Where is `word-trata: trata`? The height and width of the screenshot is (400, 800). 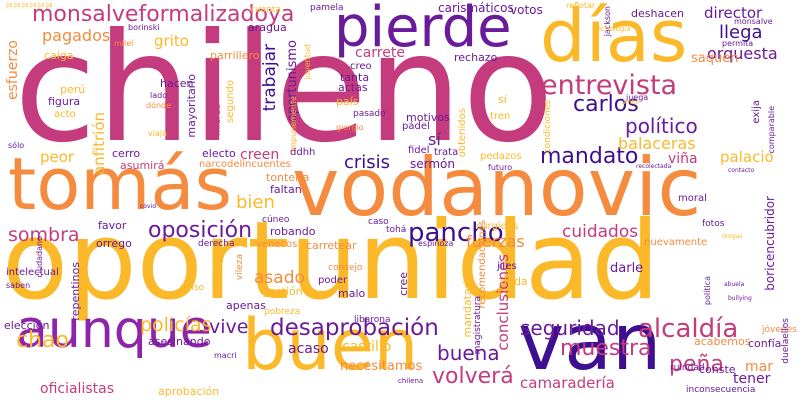 word-trata: trata is located at coordinates (446, 152).